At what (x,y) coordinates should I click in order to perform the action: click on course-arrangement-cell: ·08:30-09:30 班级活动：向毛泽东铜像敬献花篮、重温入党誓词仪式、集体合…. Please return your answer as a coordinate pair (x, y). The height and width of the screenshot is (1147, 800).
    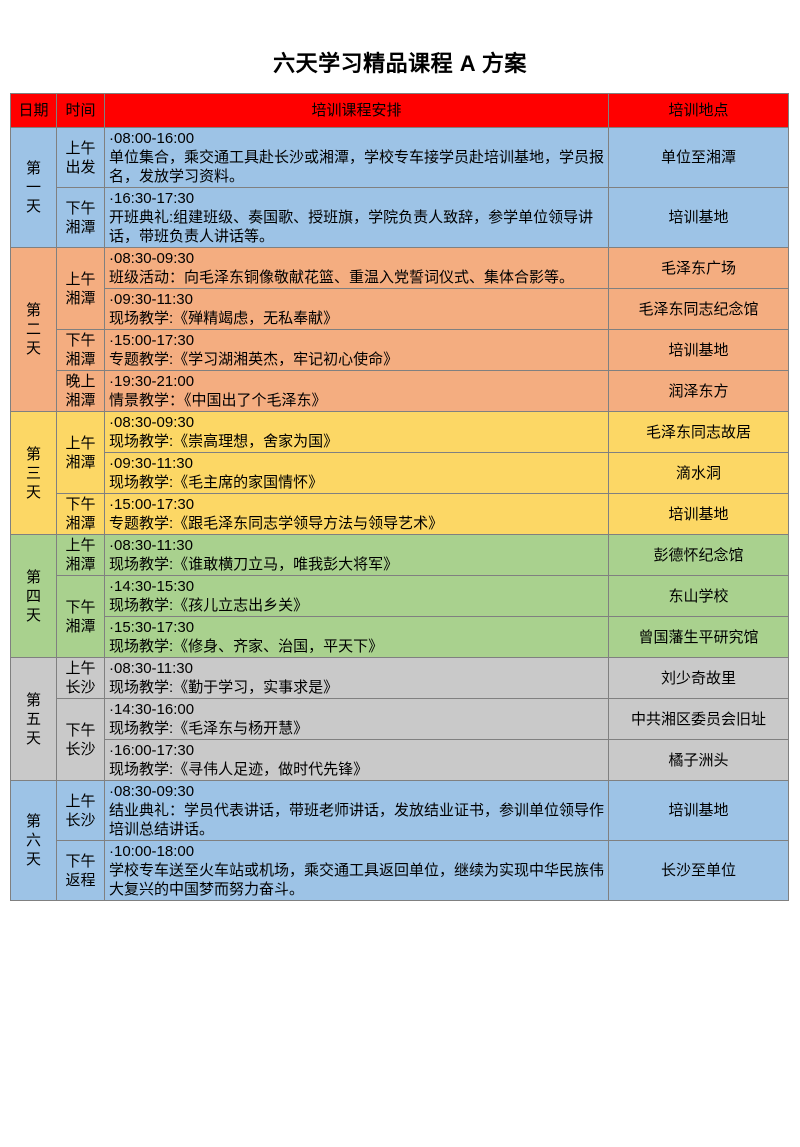
    Looking at the image, I should click on (356, 268).